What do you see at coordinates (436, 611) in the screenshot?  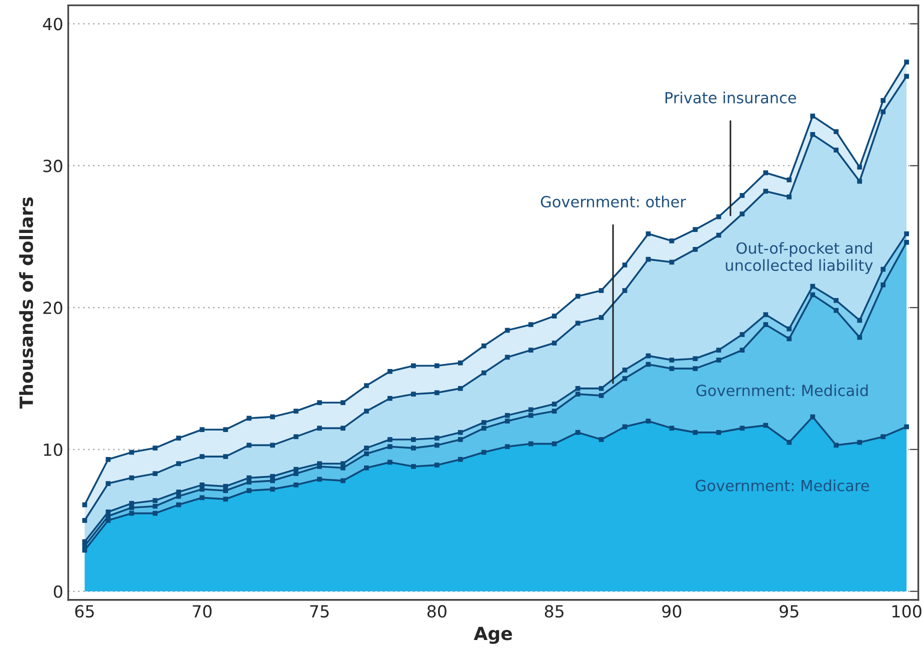 I see `x-tick-label: 80` at bounding box center [436, 611].